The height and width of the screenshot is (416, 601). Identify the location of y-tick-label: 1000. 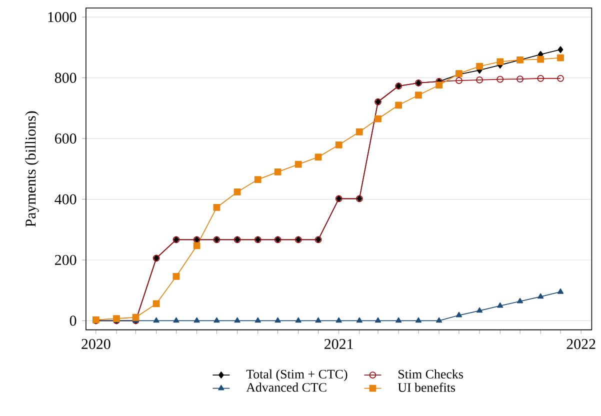
(62, 17).